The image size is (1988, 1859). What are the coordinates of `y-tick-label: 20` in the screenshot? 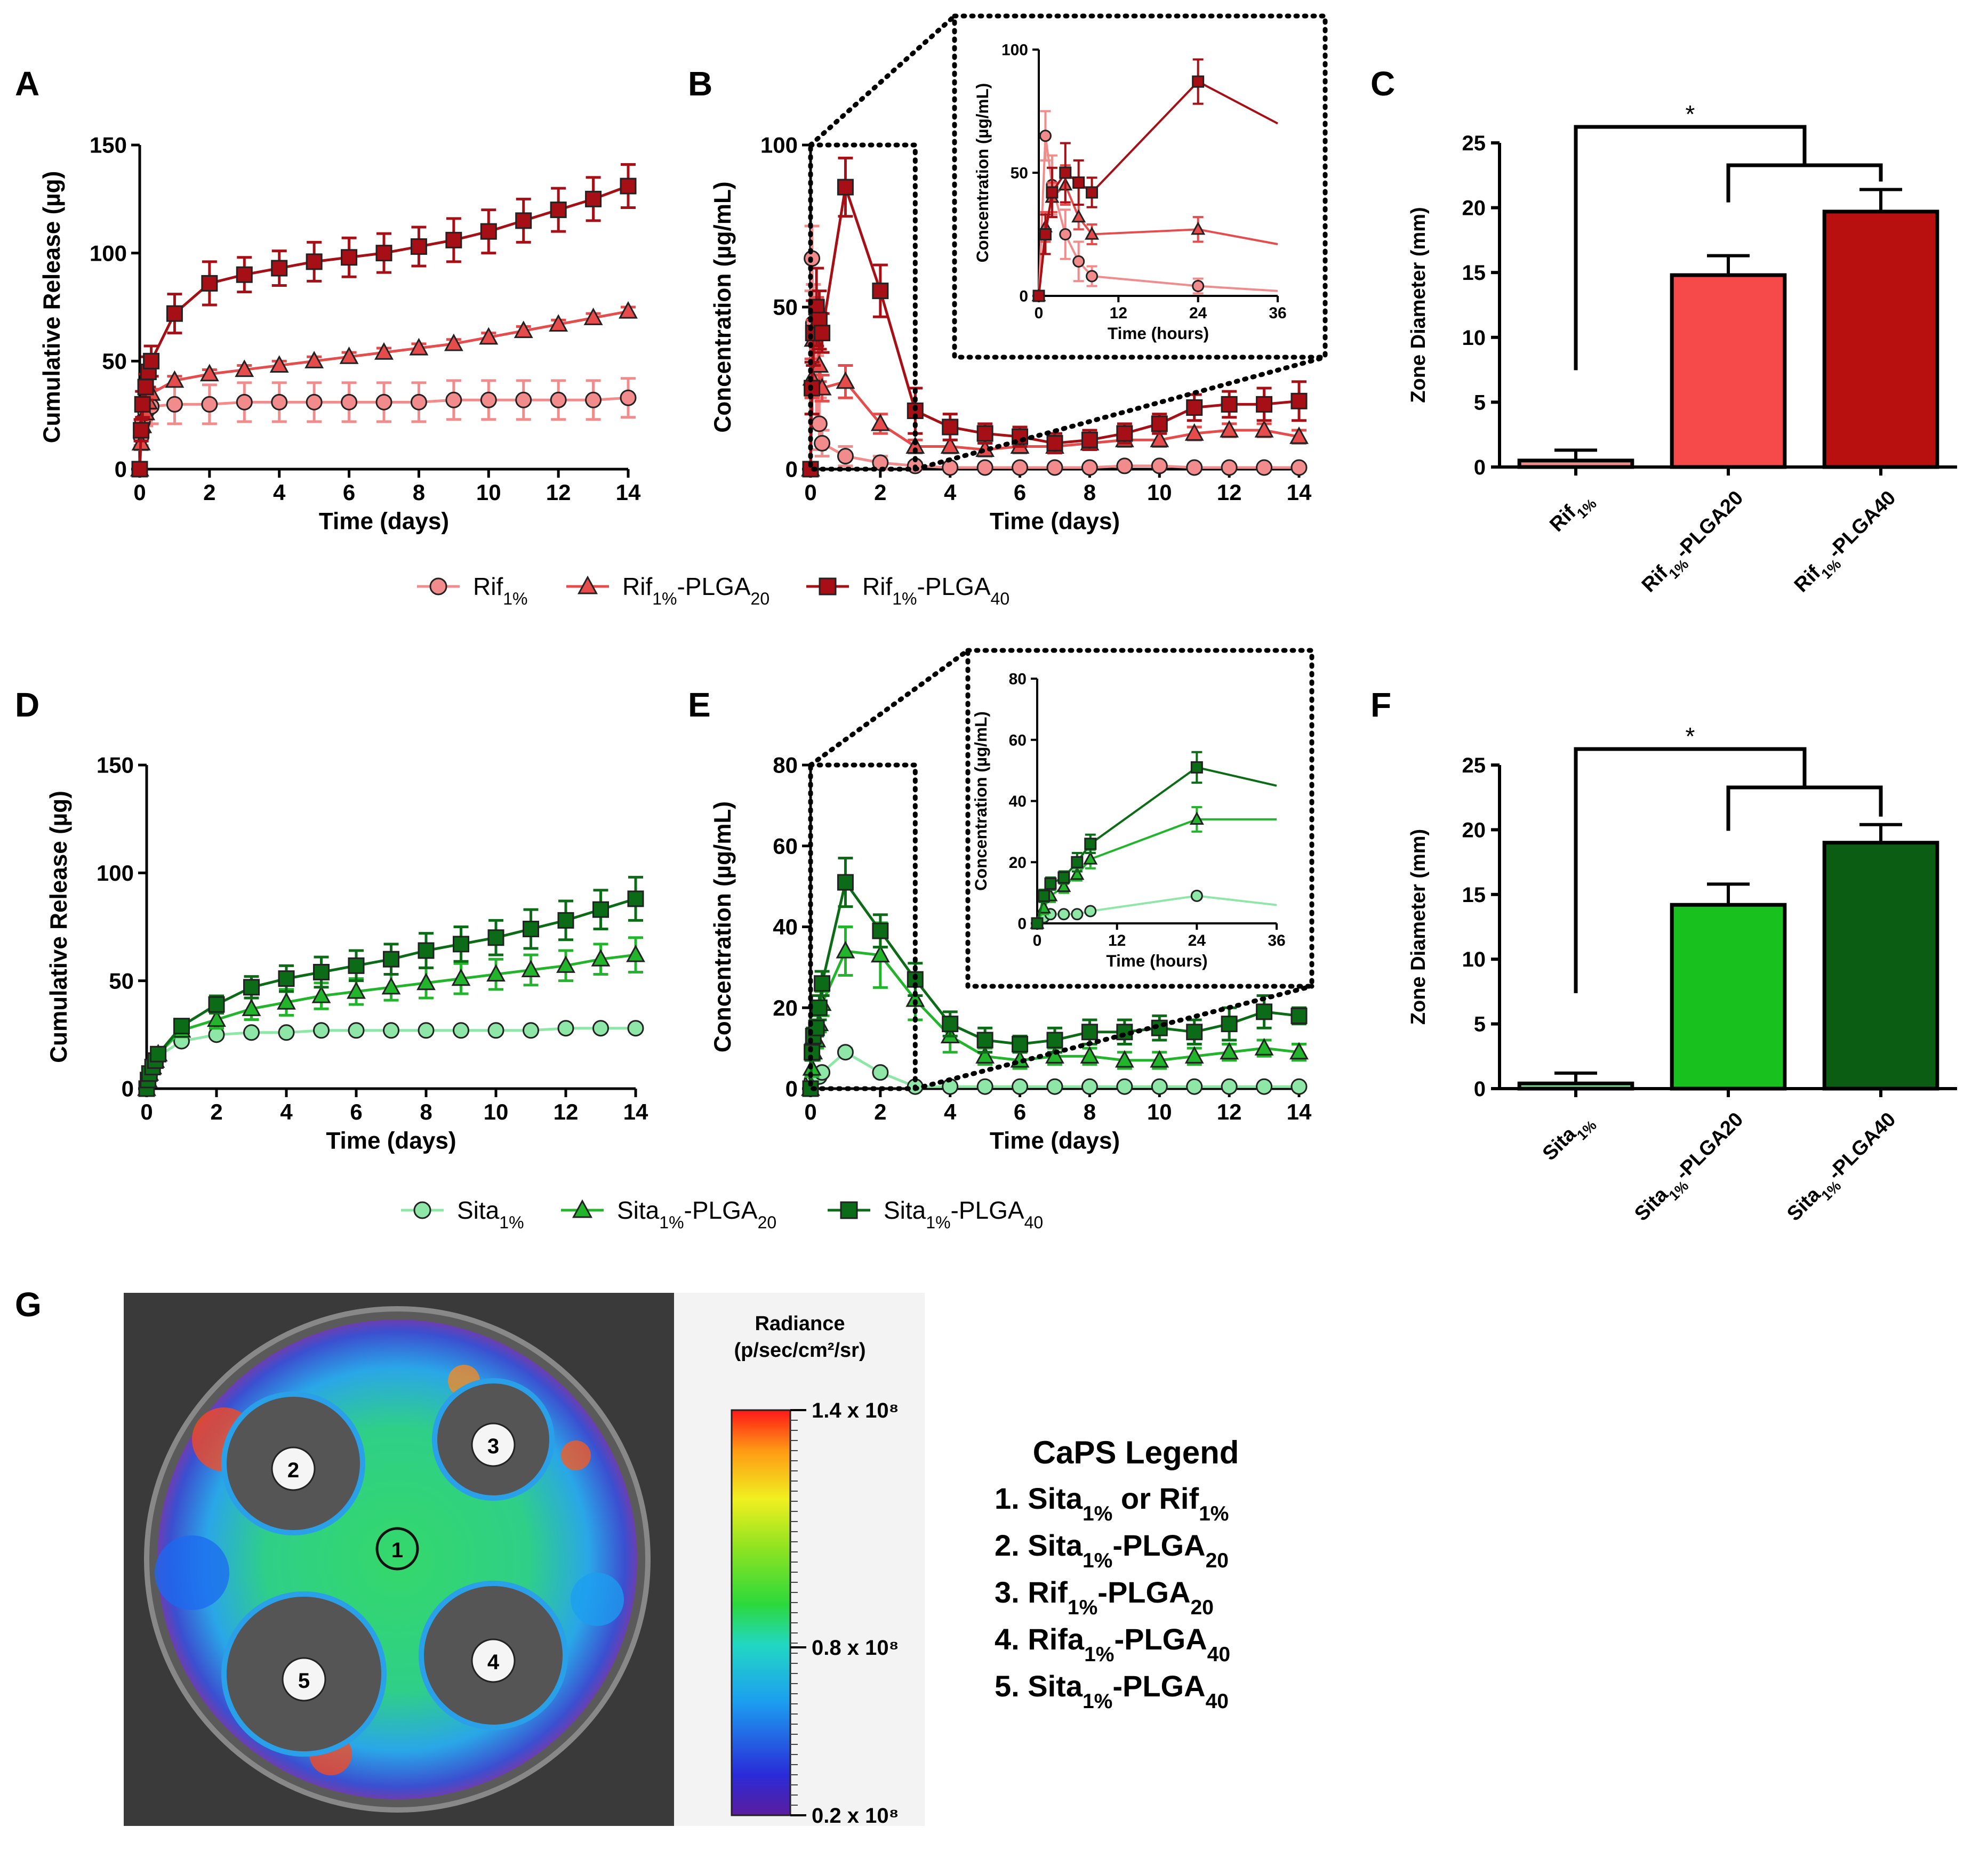 It's located at (1474, 209).